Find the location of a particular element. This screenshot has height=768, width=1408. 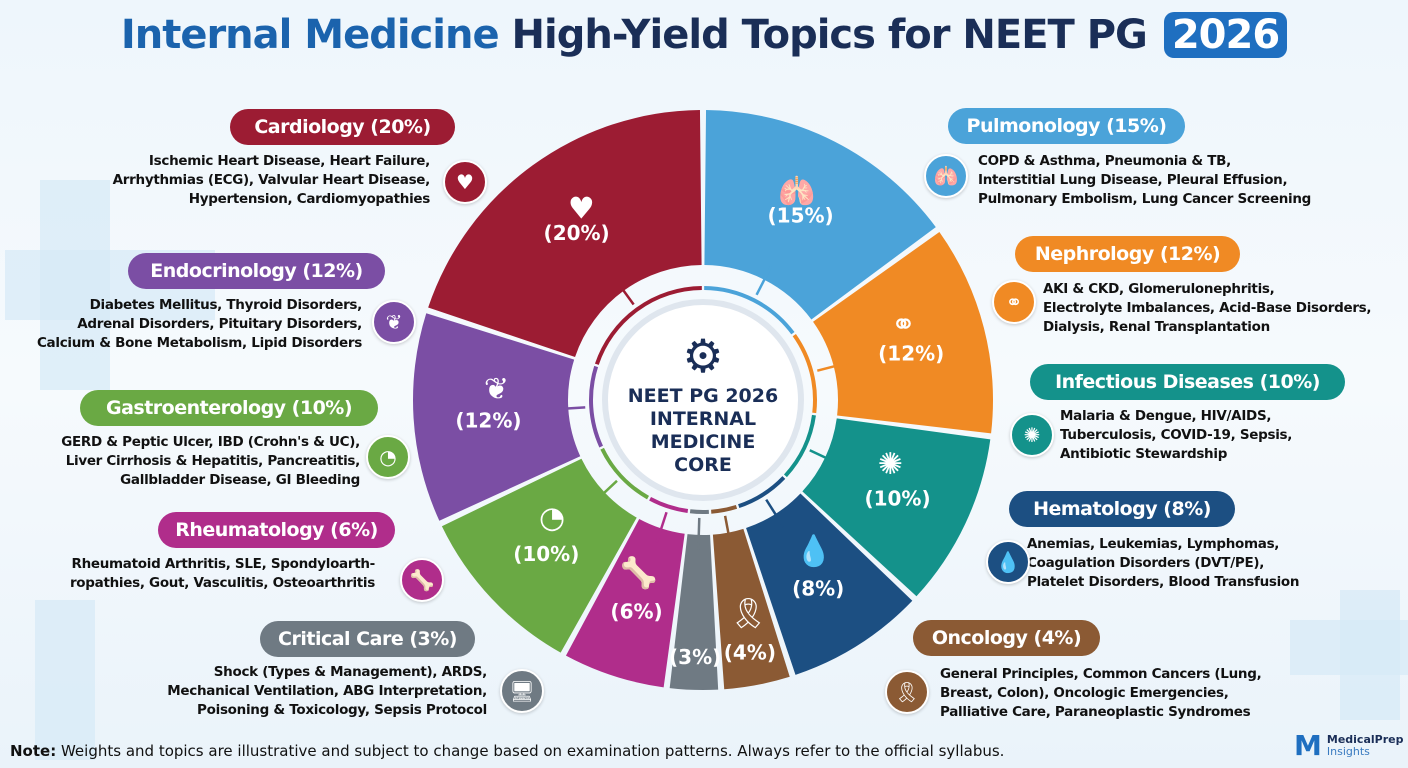

wheel-segment-hematology is located at coordinates (829, 584).